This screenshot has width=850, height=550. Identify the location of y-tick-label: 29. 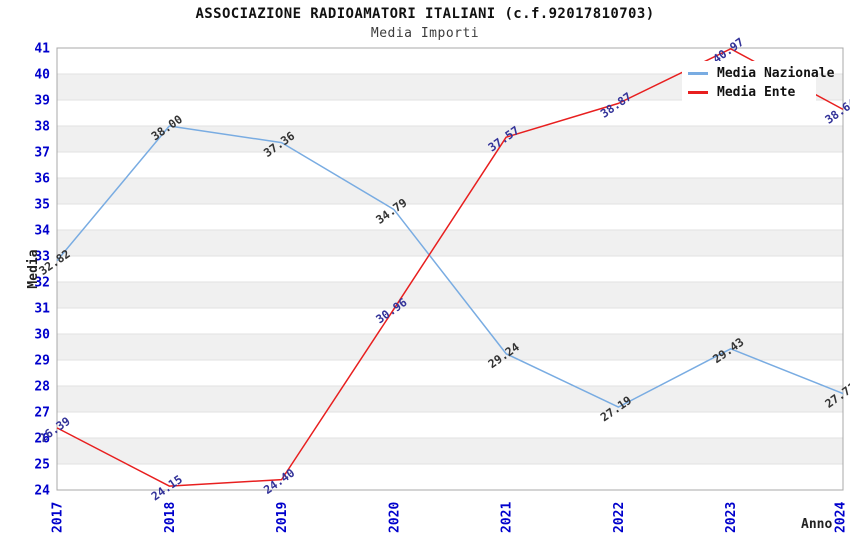
(42, 361).